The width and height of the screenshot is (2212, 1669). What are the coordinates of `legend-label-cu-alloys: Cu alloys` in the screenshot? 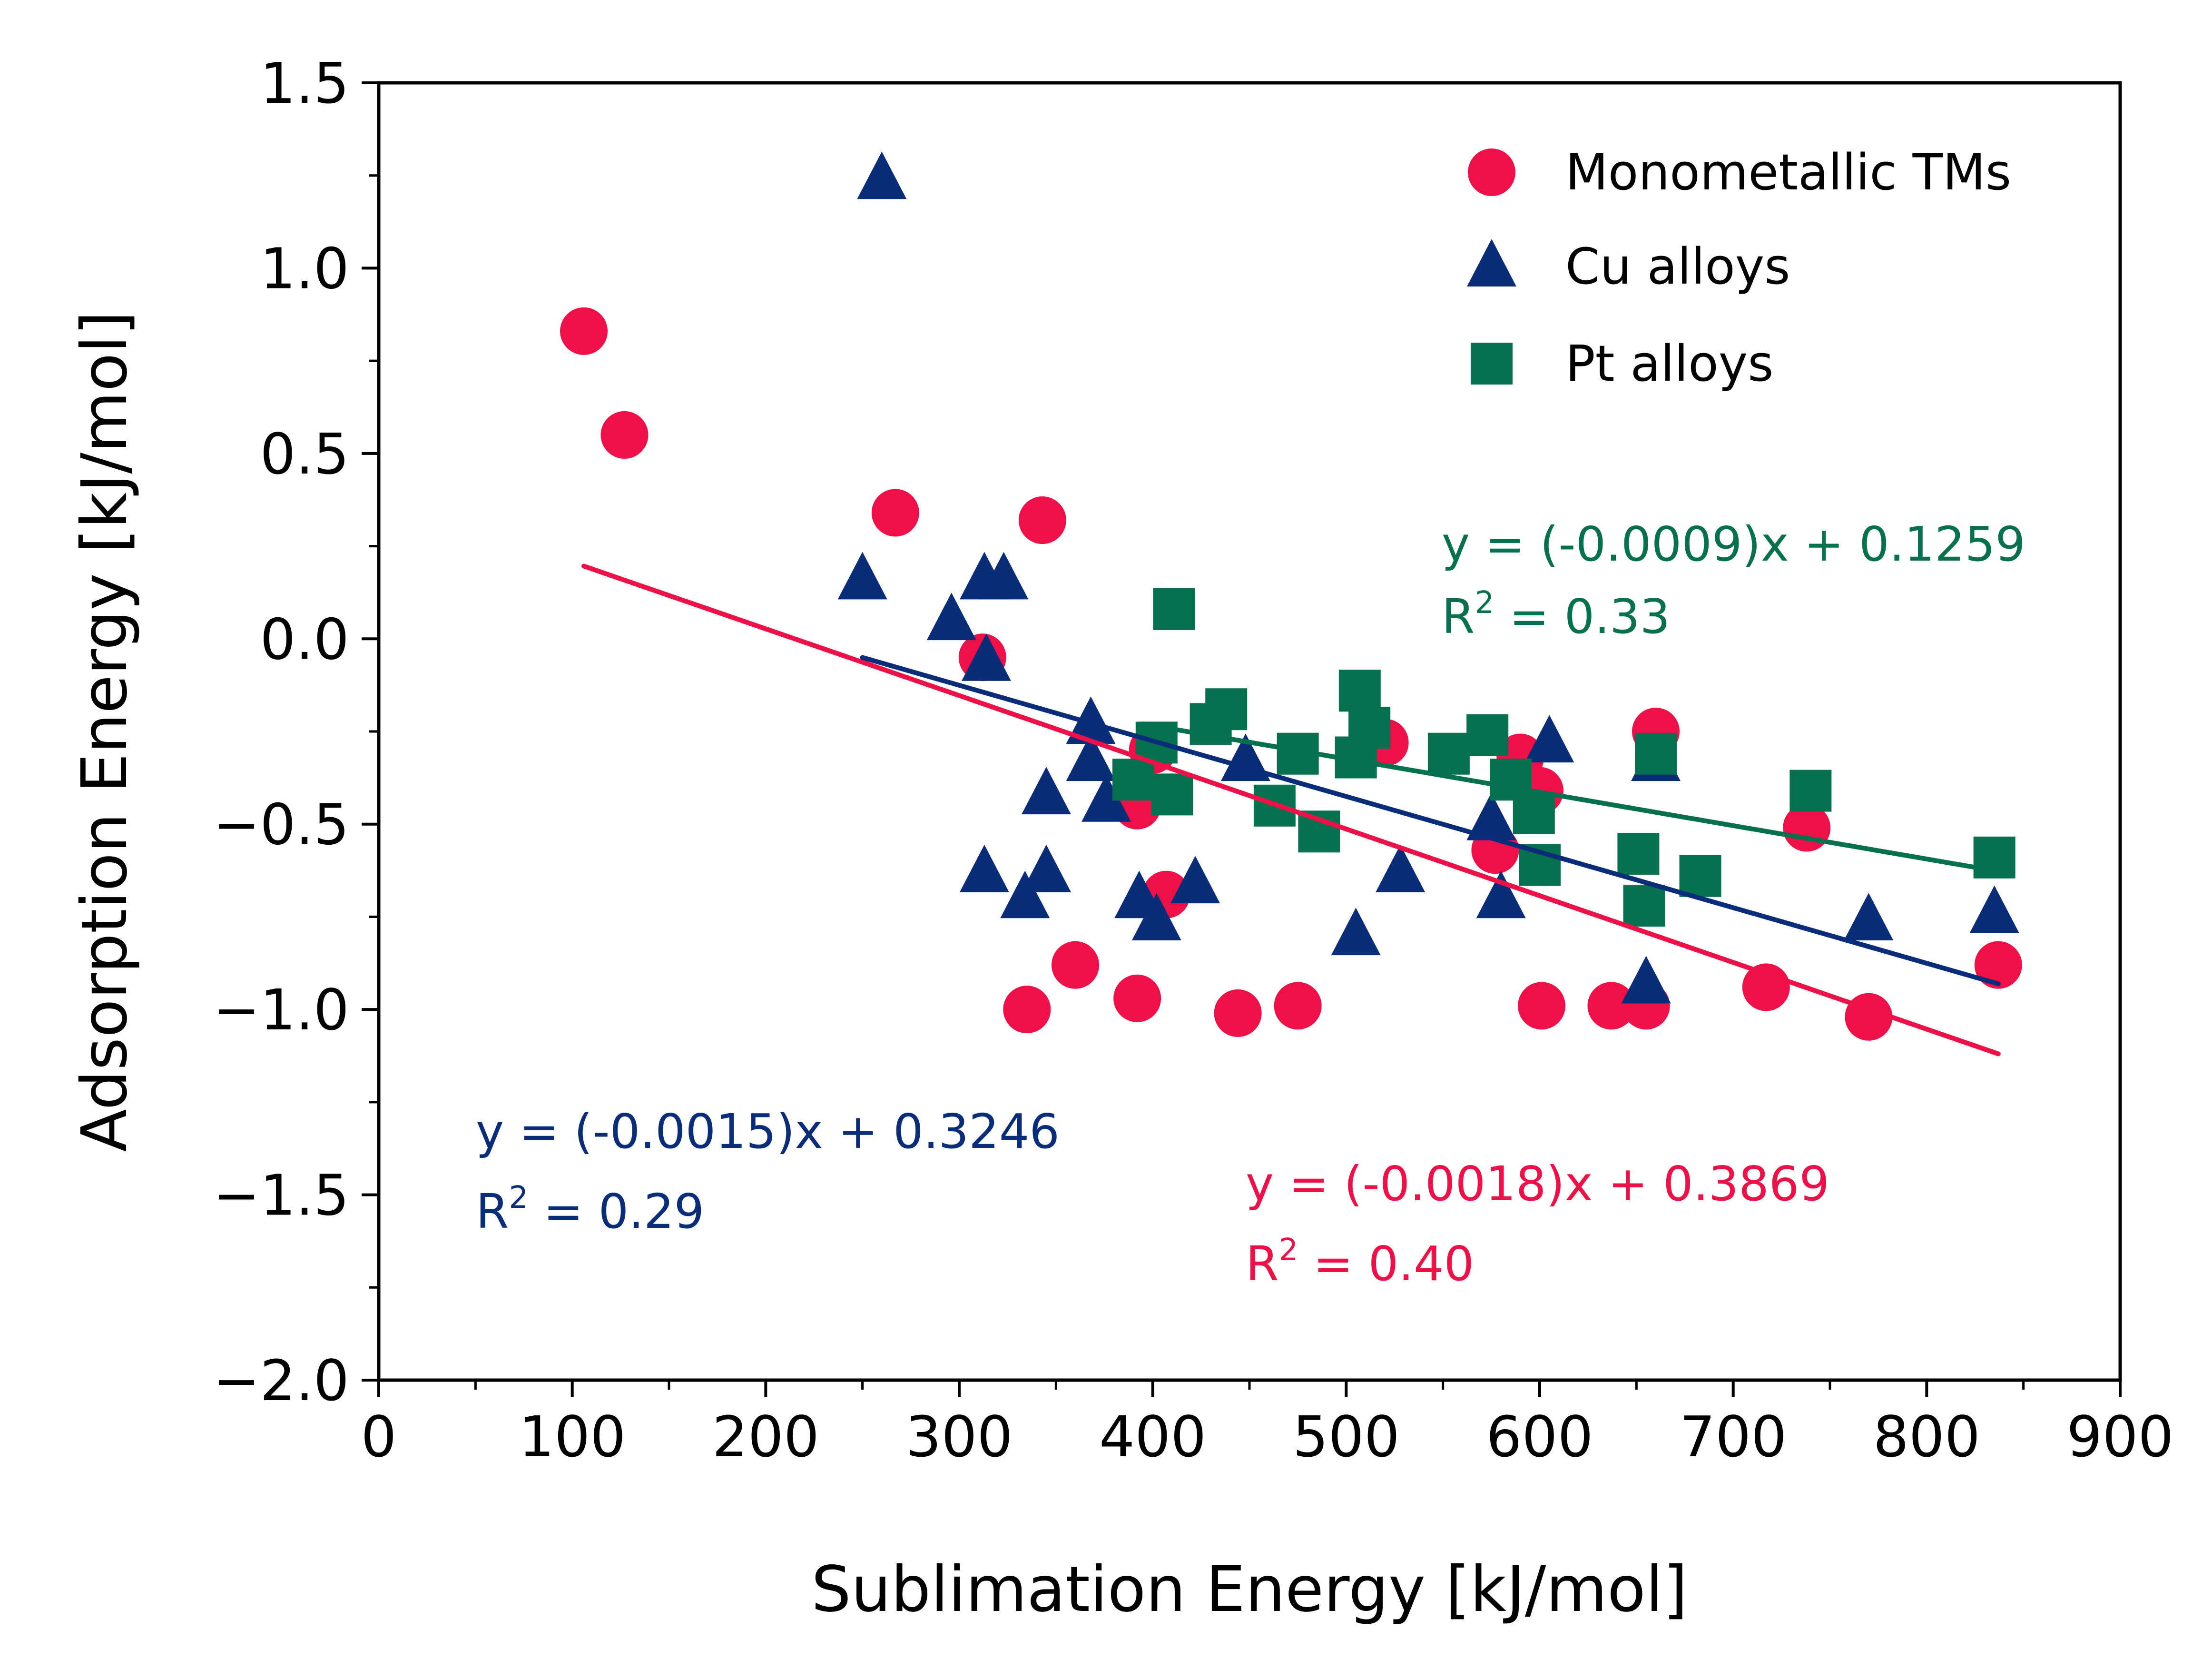 It's located at (1678, 266).